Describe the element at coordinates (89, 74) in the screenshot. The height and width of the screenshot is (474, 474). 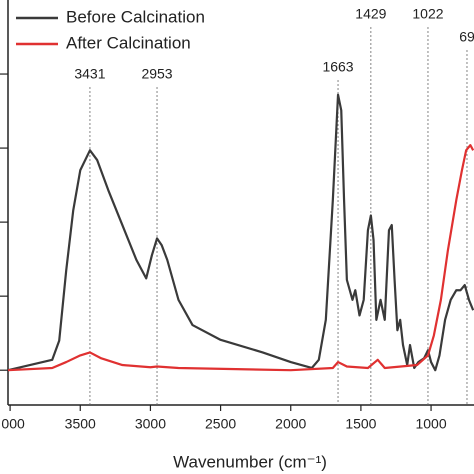
I see `peak-label: 3431` at that location.